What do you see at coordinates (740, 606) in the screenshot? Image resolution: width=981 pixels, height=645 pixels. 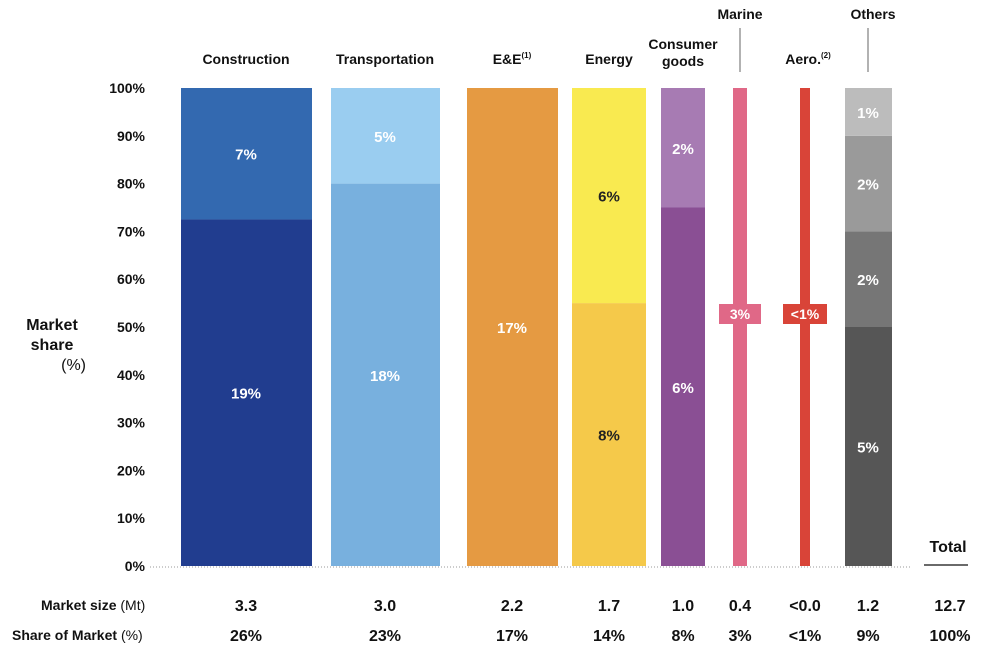 I see `table-cell: 0.4` at bounding box center [740, 606].